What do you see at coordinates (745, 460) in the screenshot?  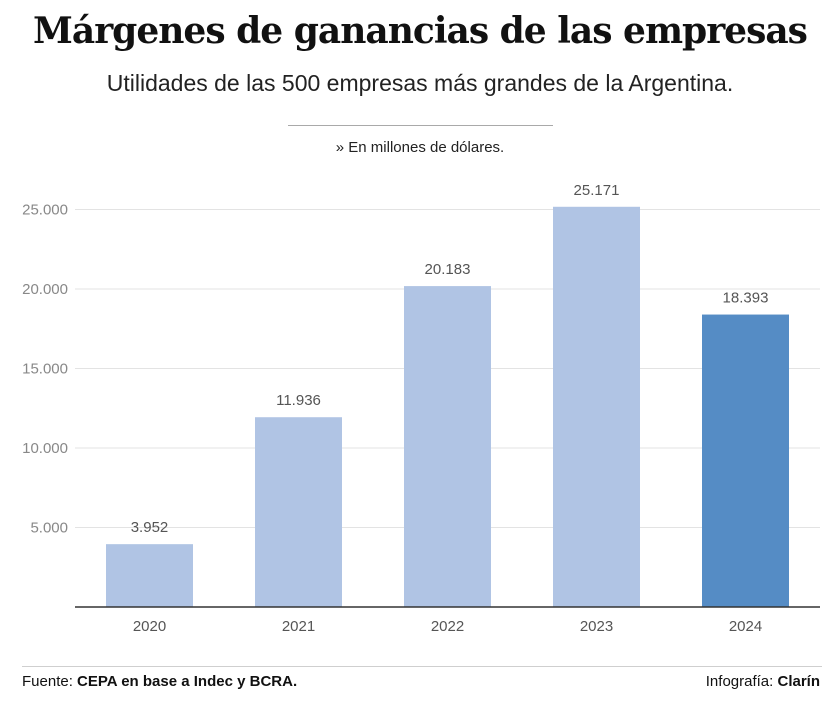 I see `bar-2024` at bounding box center [745, 460].